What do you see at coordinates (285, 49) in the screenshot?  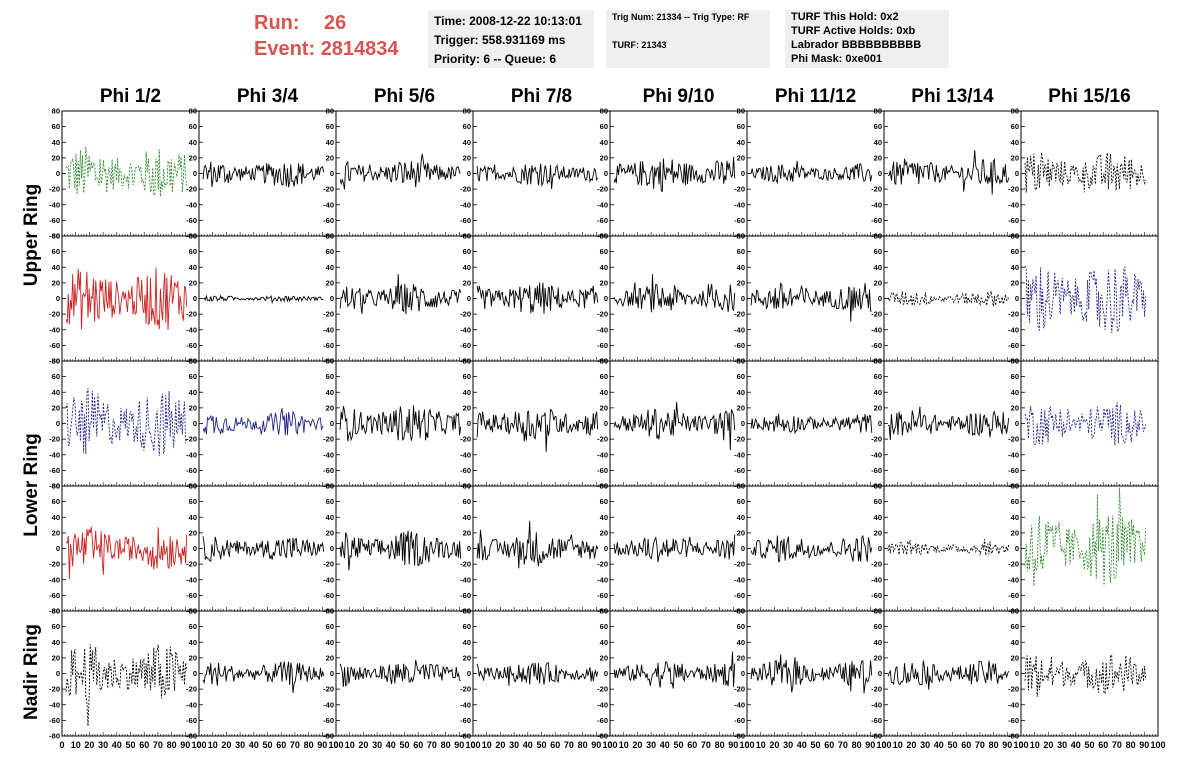 I see `event-label: Event:` at bounding box center [285, 49].